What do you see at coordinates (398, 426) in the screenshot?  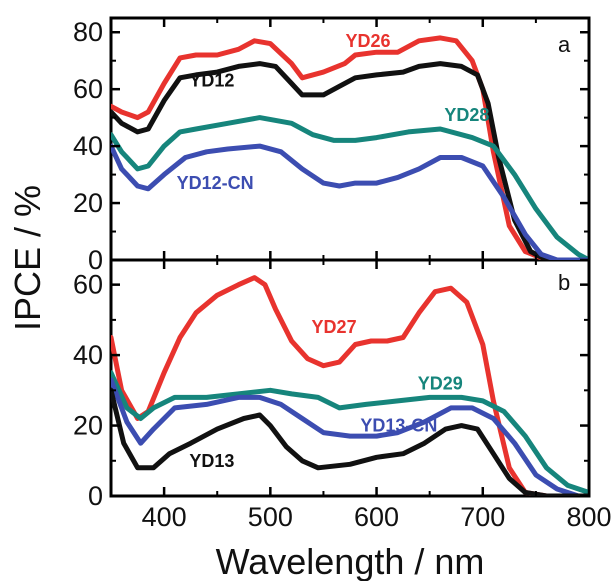 I see `series-label-yd13-cn: YD13-CN` at bounding box center [398, 426].